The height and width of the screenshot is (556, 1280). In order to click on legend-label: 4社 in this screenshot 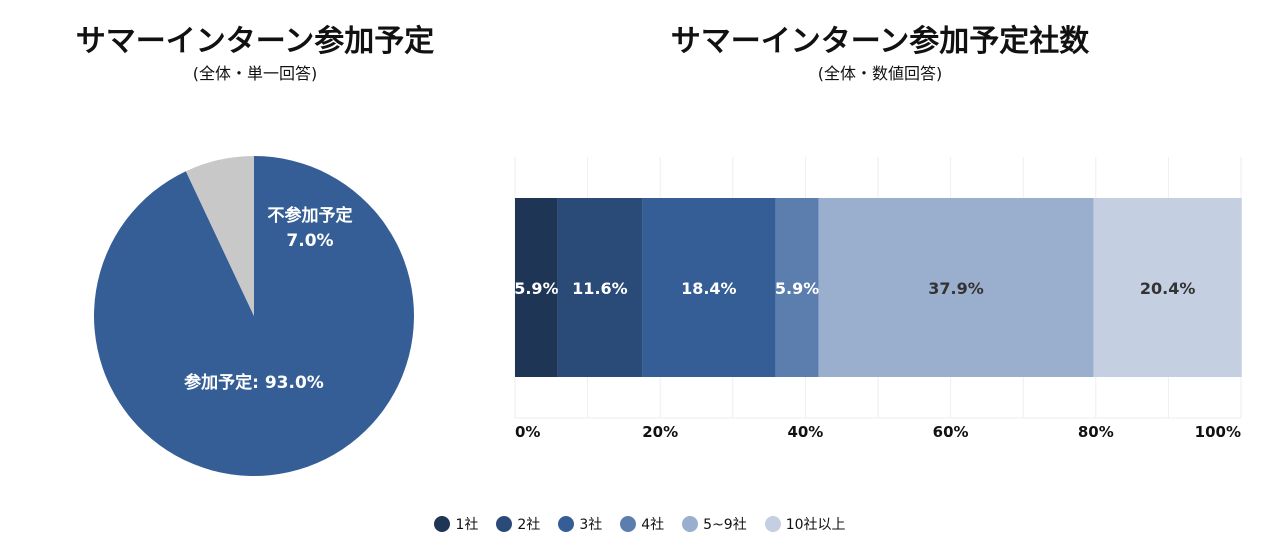, I will do `click(653, 525)`.